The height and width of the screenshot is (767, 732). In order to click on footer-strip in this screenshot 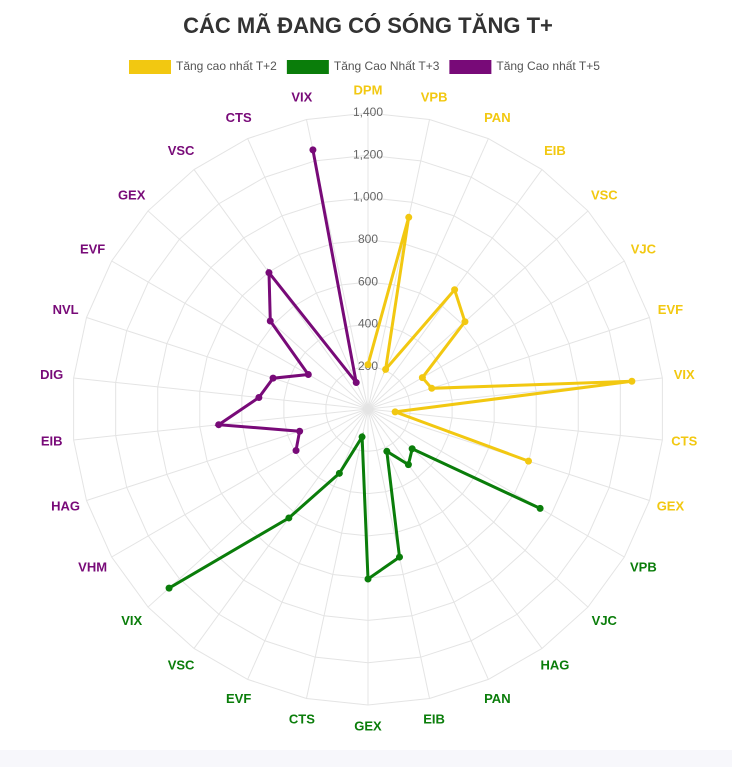, I will do `click(366, 758)`.